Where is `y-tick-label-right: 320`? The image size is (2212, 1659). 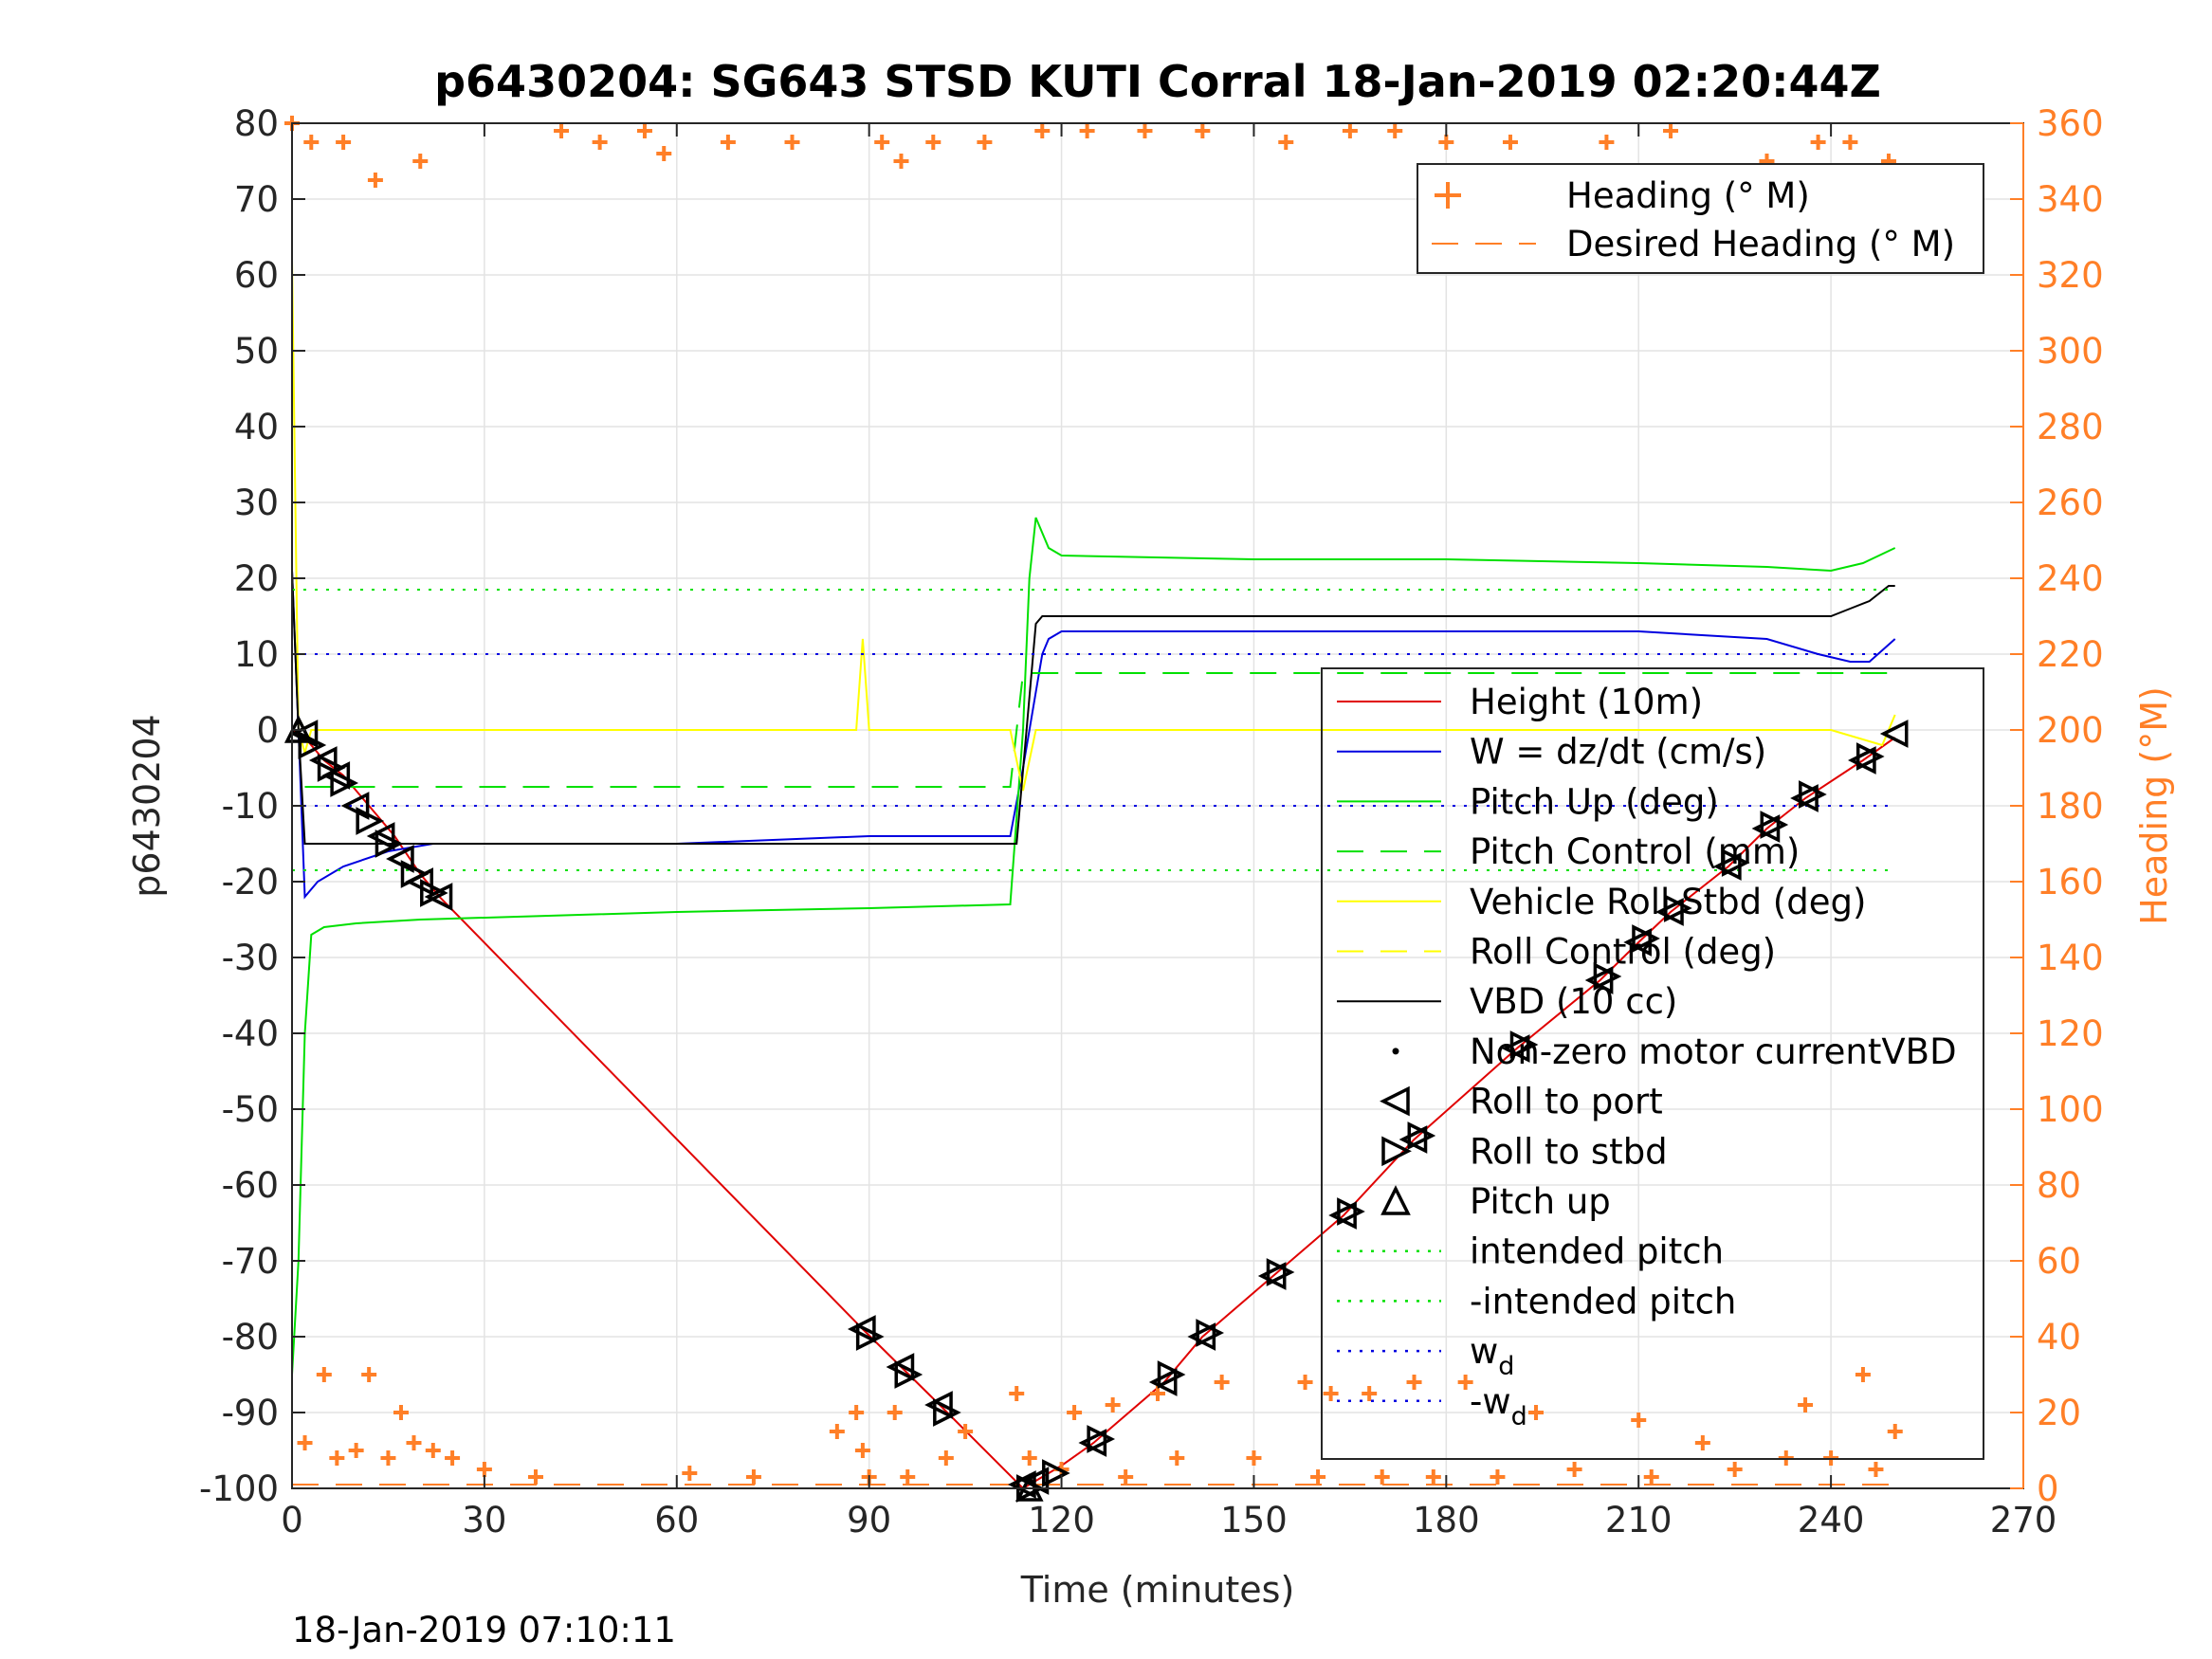 y-tick-label-right: 320 is located at coordinates (2070, 275).